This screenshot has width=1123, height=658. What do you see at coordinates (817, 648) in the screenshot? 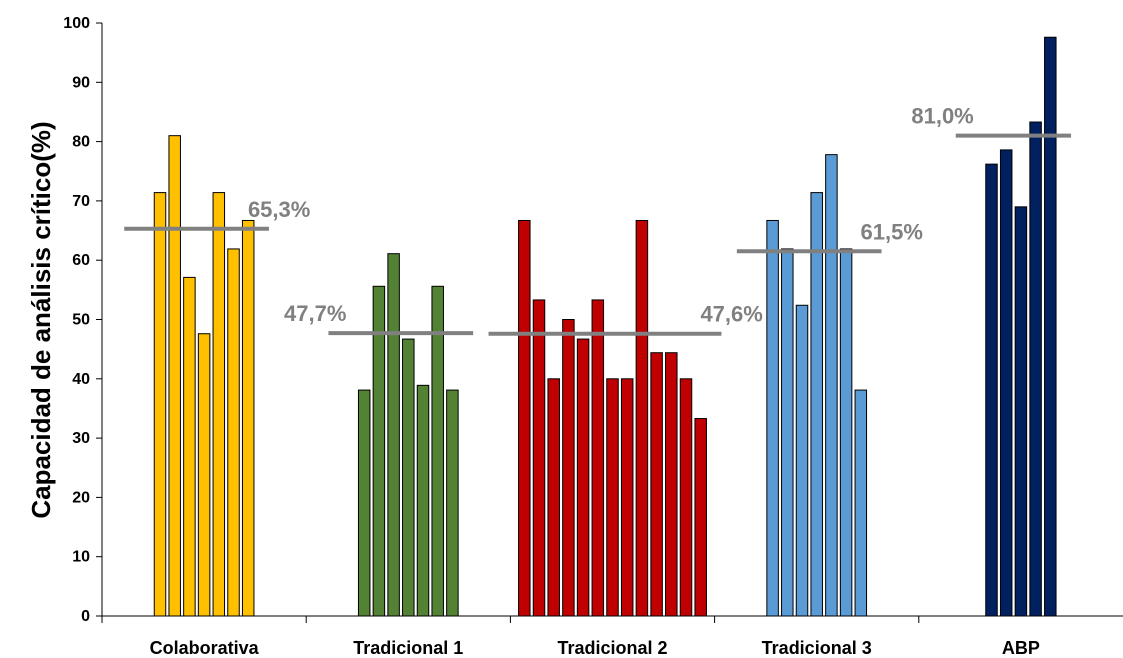
I see `category-label: Tradicional 3` at bounding box center [817, 648].